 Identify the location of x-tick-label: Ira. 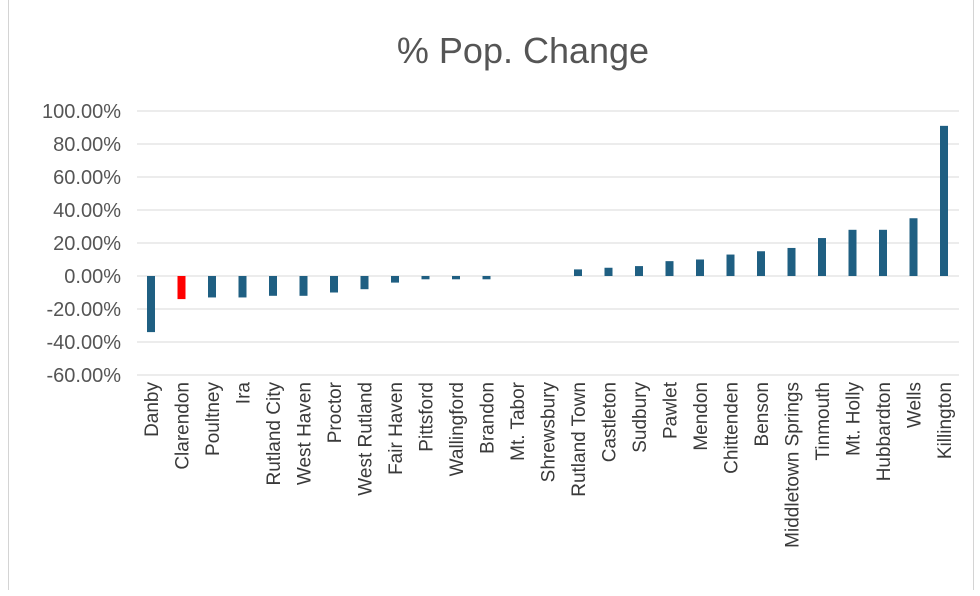
(244, 393).